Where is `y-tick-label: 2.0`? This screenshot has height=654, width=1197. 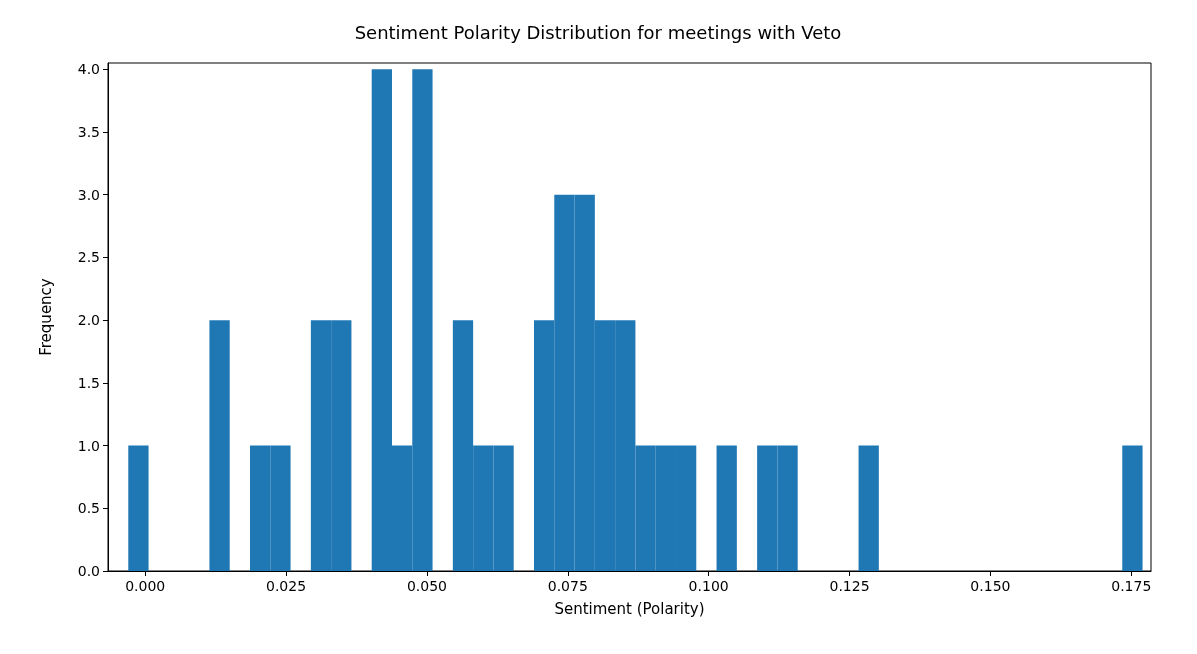
y-tick-label: 2.0 is located at coordinates (88, 320).